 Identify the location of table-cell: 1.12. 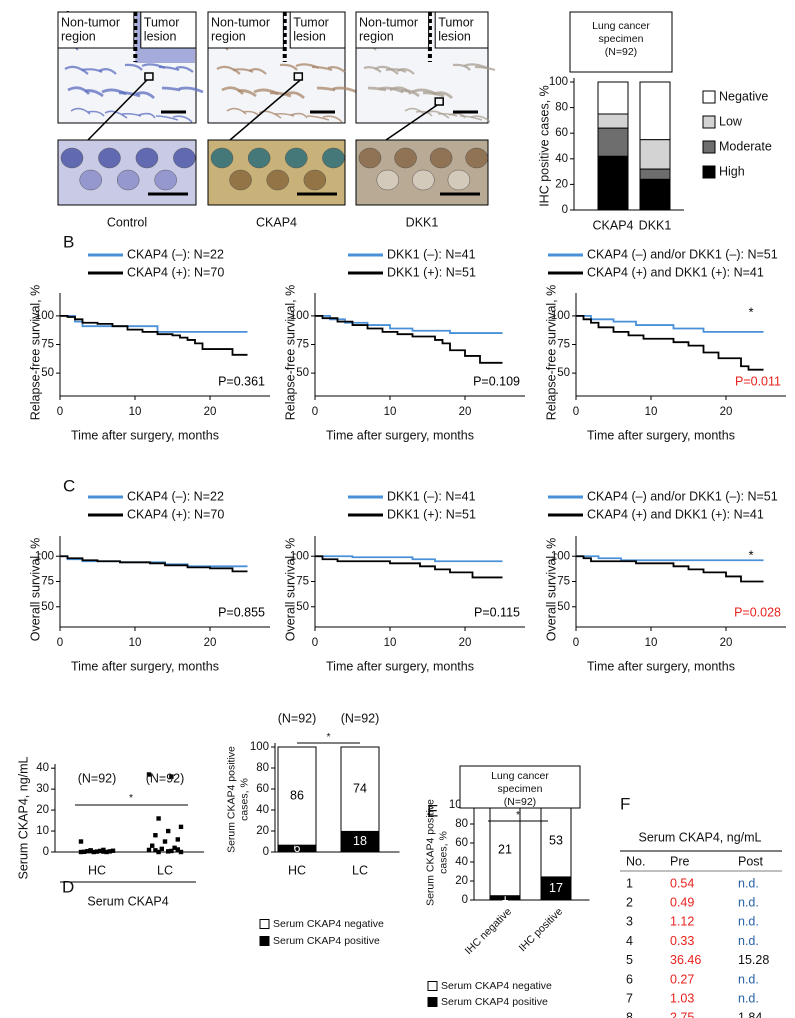
(682, 922).